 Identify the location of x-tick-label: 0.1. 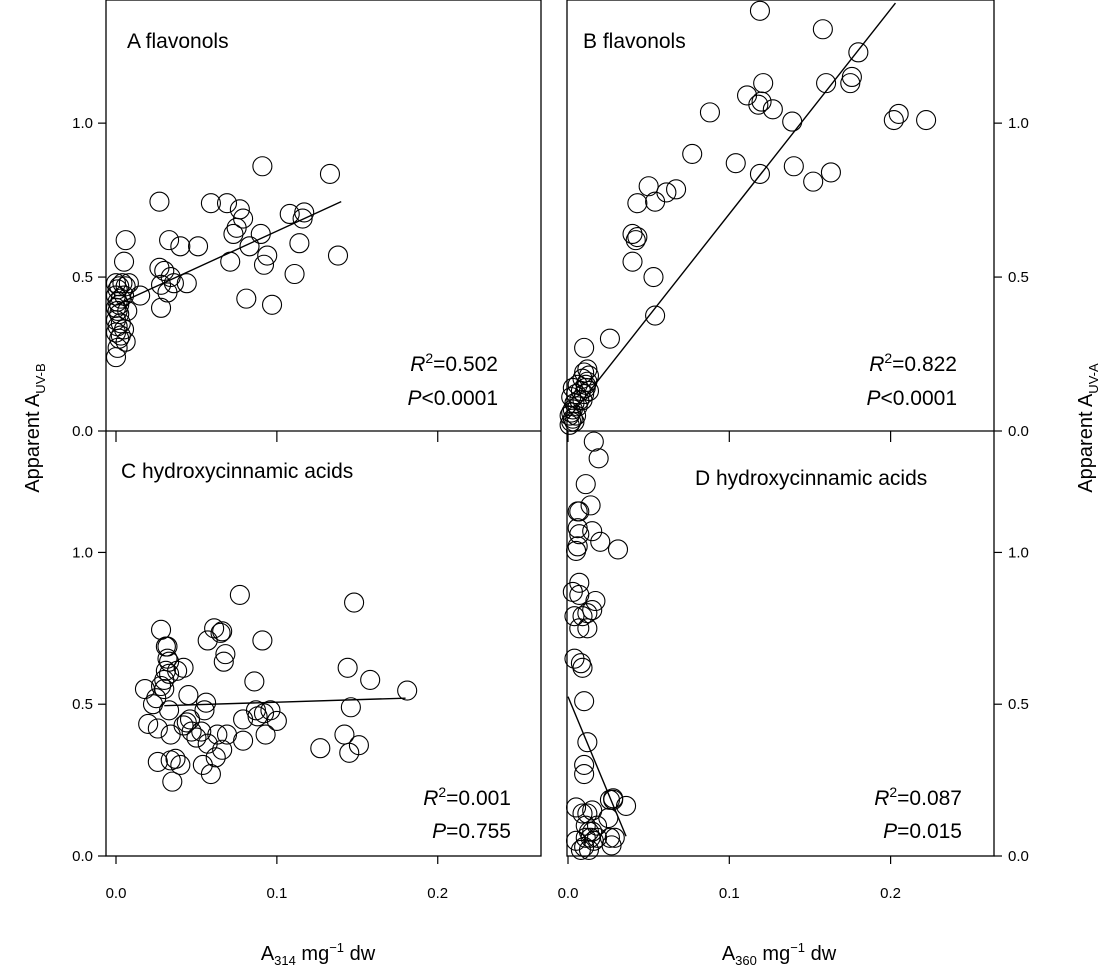
(729, 893).